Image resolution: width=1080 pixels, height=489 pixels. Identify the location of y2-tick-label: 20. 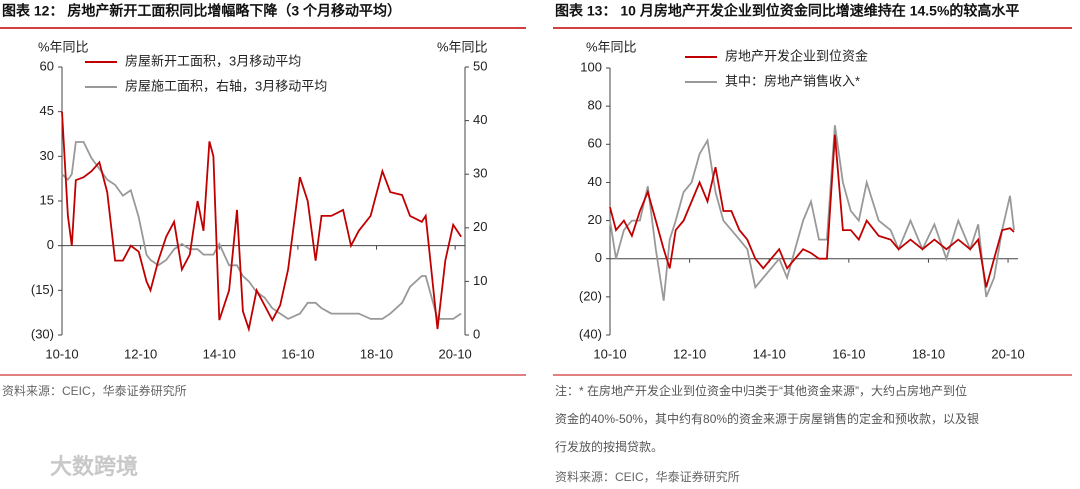
(480, 226).